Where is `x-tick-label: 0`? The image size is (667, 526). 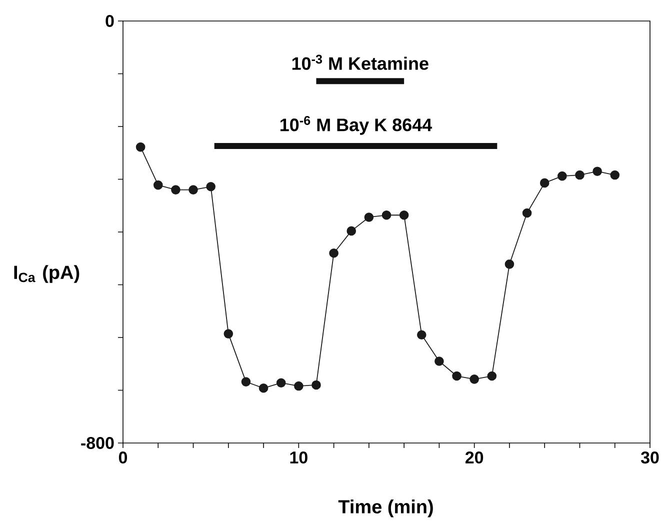 x-tick-label: 0 is located at coordinates (123, 458).